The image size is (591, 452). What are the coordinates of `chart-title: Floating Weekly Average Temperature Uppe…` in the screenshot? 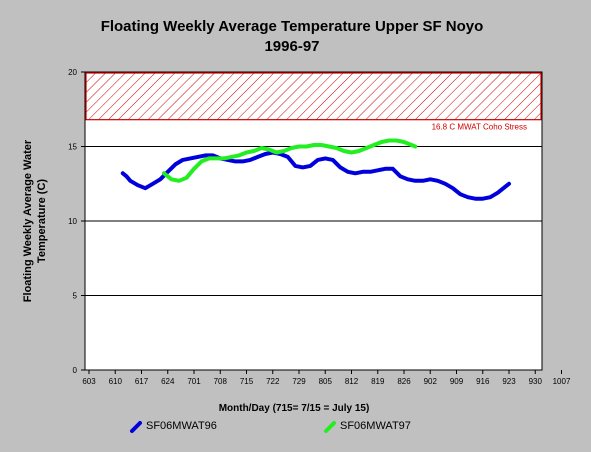 It's located at (292, 26).